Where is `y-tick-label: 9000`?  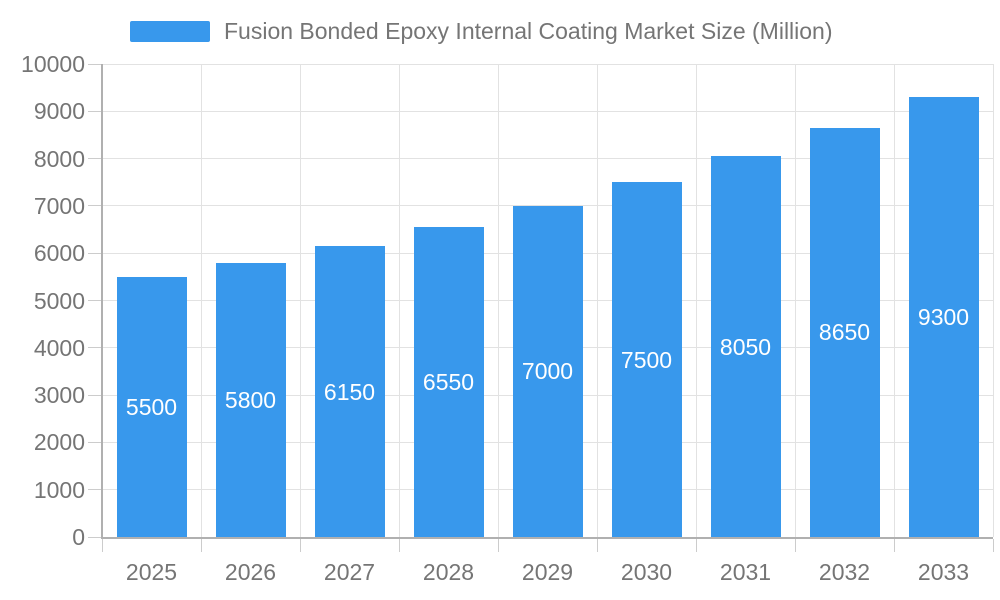 y-tick-label: 9000 is located at coordinates (59, 111).